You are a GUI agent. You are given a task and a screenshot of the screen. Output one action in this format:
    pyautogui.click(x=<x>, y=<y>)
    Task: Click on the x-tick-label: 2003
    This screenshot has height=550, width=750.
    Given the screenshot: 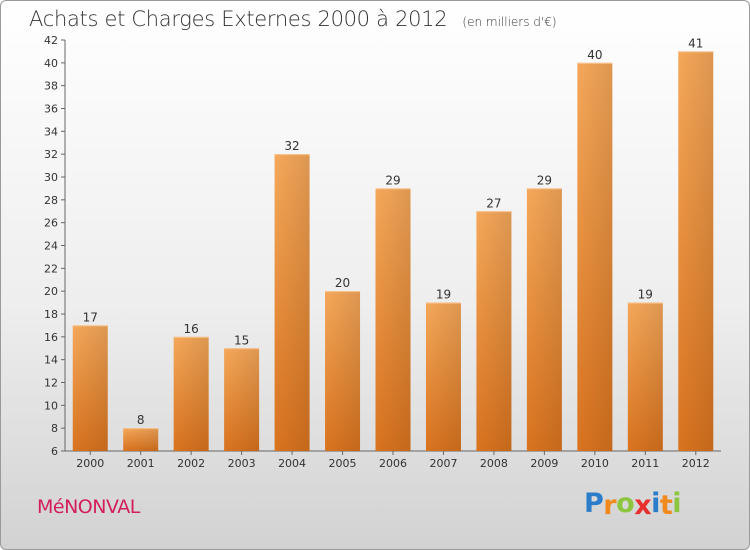 What is the action you would take?
    pyautogui.click(x=242, y=463)
    